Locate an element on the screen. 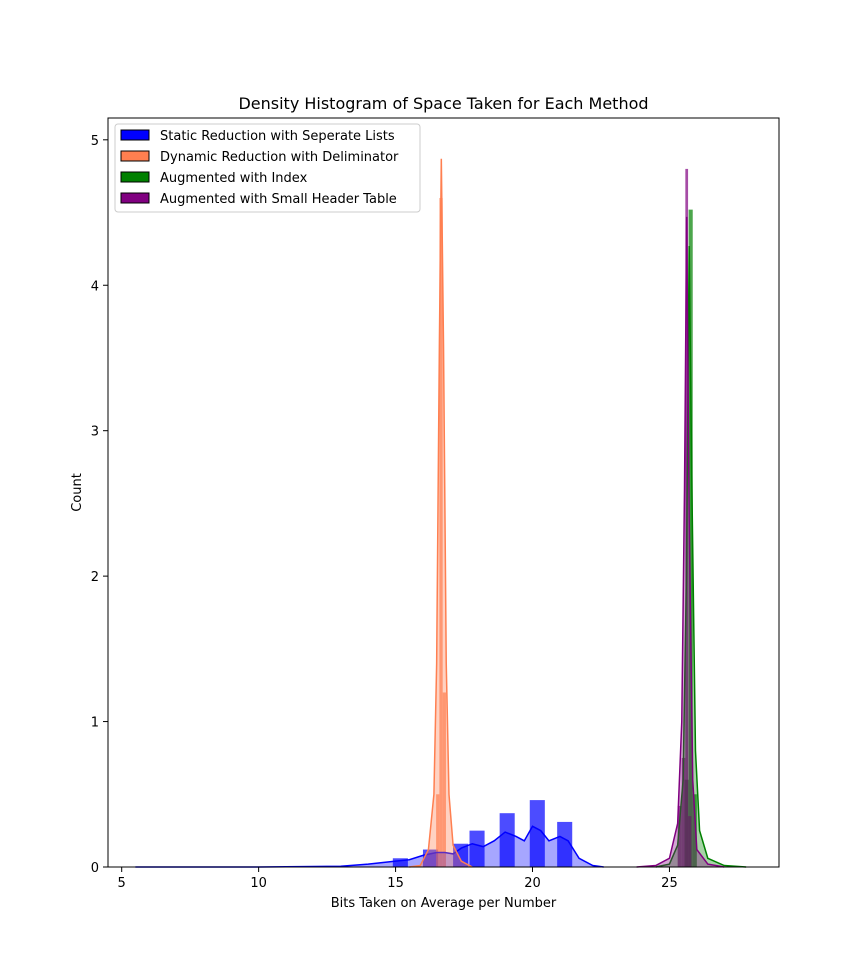 This screenshot has width=866, height=979. legend-box is located at coordinates (267, 168).